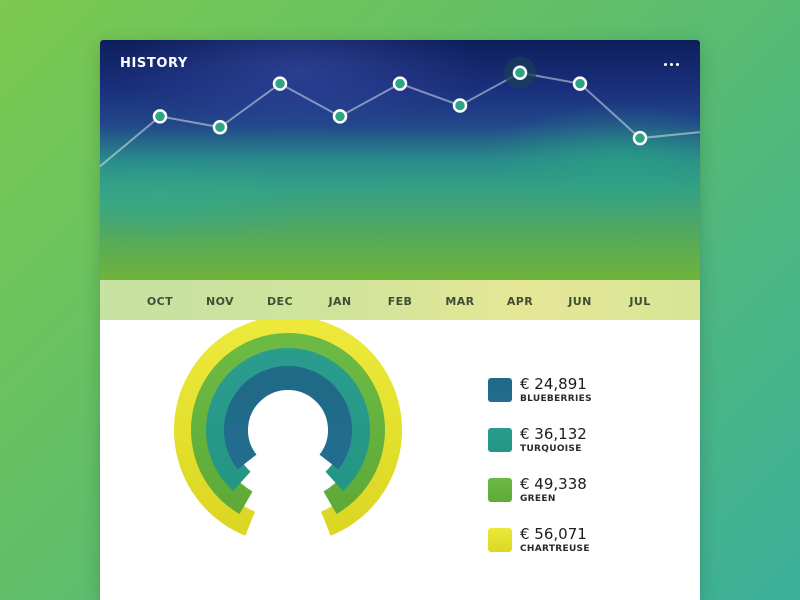 This screenshot has width=800, height=600. What do you see at coordinates (580, 83) in the screenshot?
I see `data-point-jun` at bounding box center [580, 83].